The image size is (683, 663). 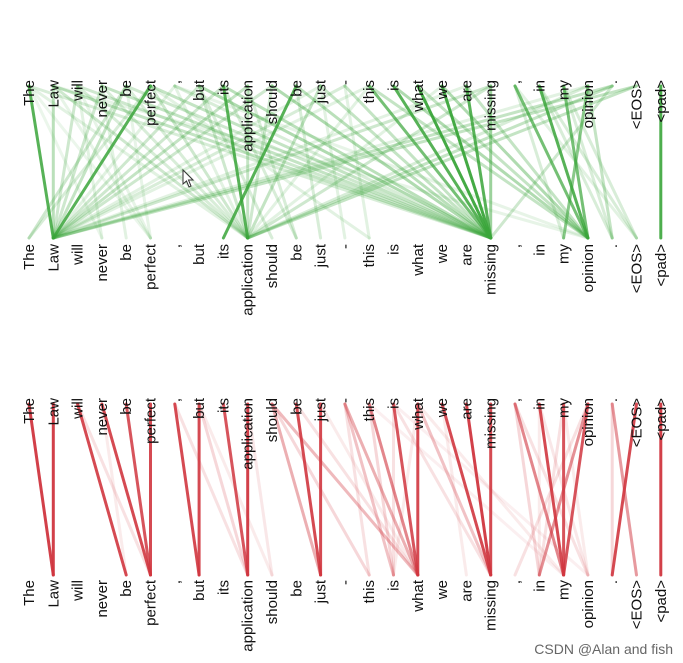 I want to click on target-token-its: its, so click(x=223, y=251).